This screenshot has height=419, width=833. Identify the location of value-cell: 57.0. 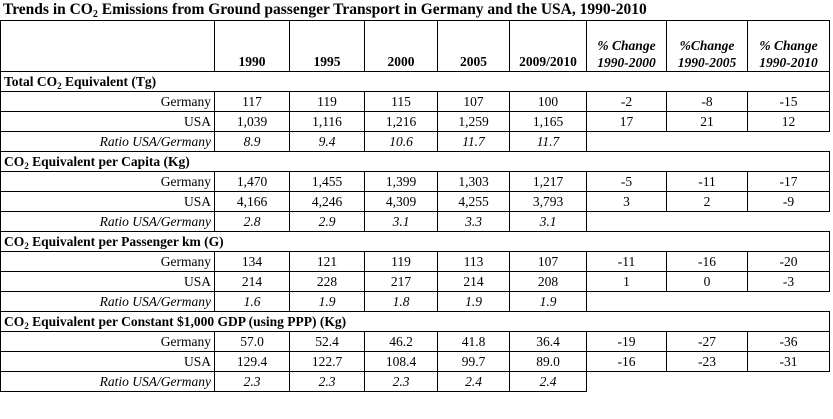
(252, 341).